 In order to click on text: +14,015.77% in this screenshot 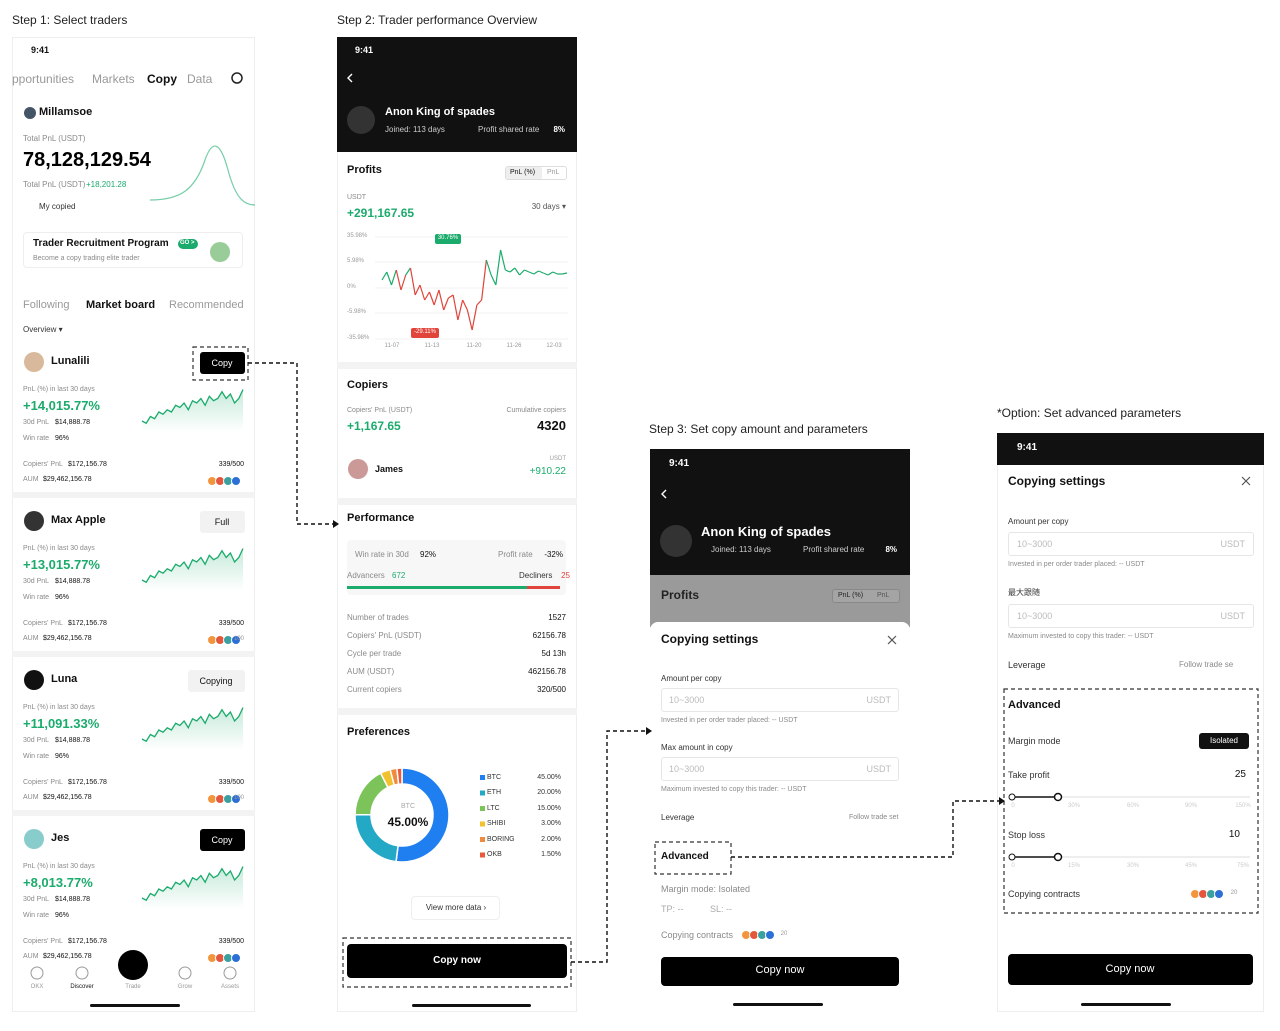, I will do `click(61, 406)`.